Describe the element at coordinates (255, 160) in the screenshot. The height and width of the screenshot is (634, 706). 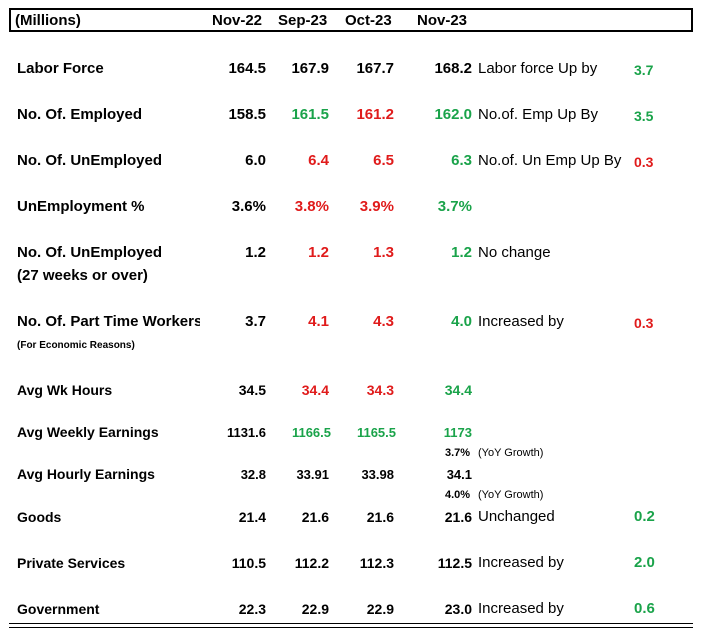
I see `cell-value: 6.0` at that location.